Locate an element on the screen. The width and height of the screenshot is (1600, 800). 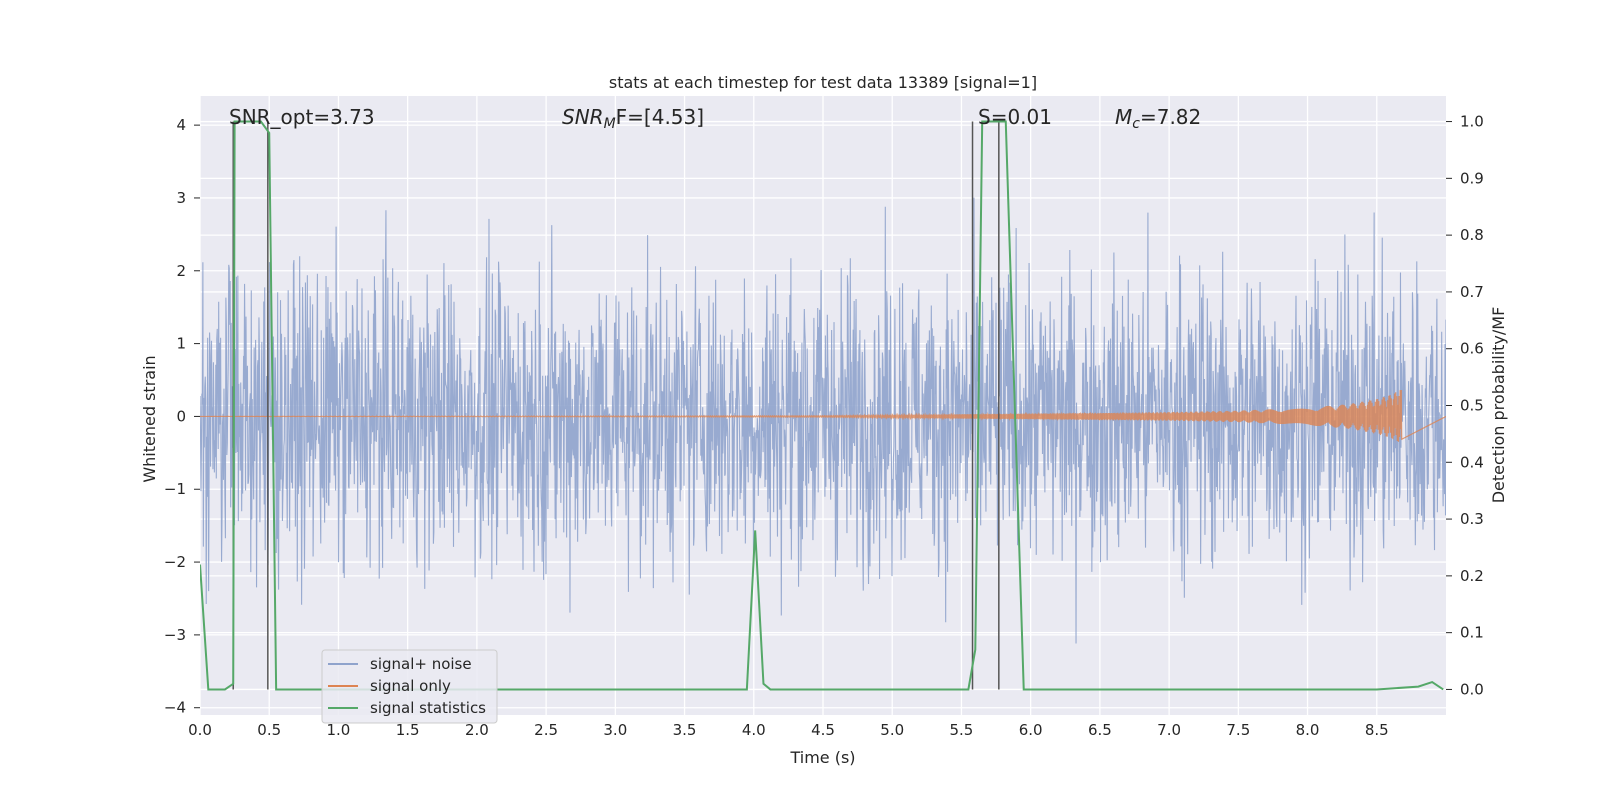
legend-box is located at coordinates (409, 686).